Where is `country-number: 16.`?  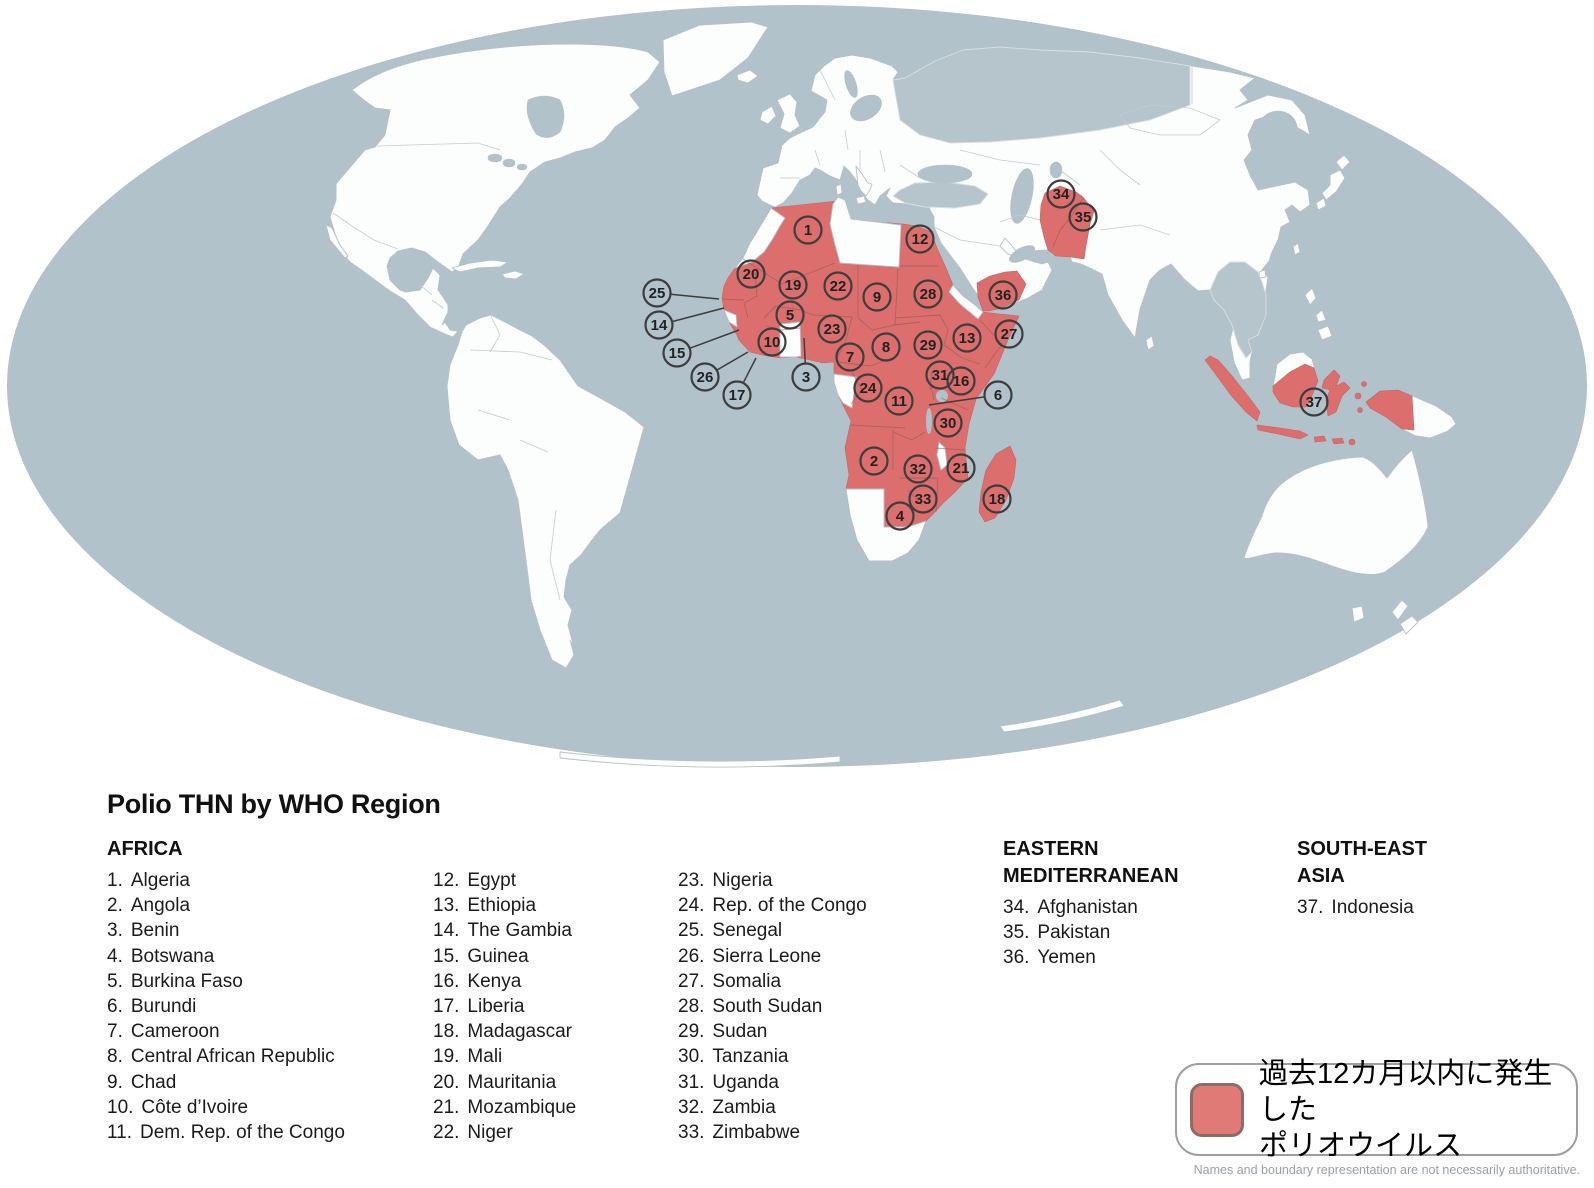 country-number: 16. is located at coordinates (446, 981).